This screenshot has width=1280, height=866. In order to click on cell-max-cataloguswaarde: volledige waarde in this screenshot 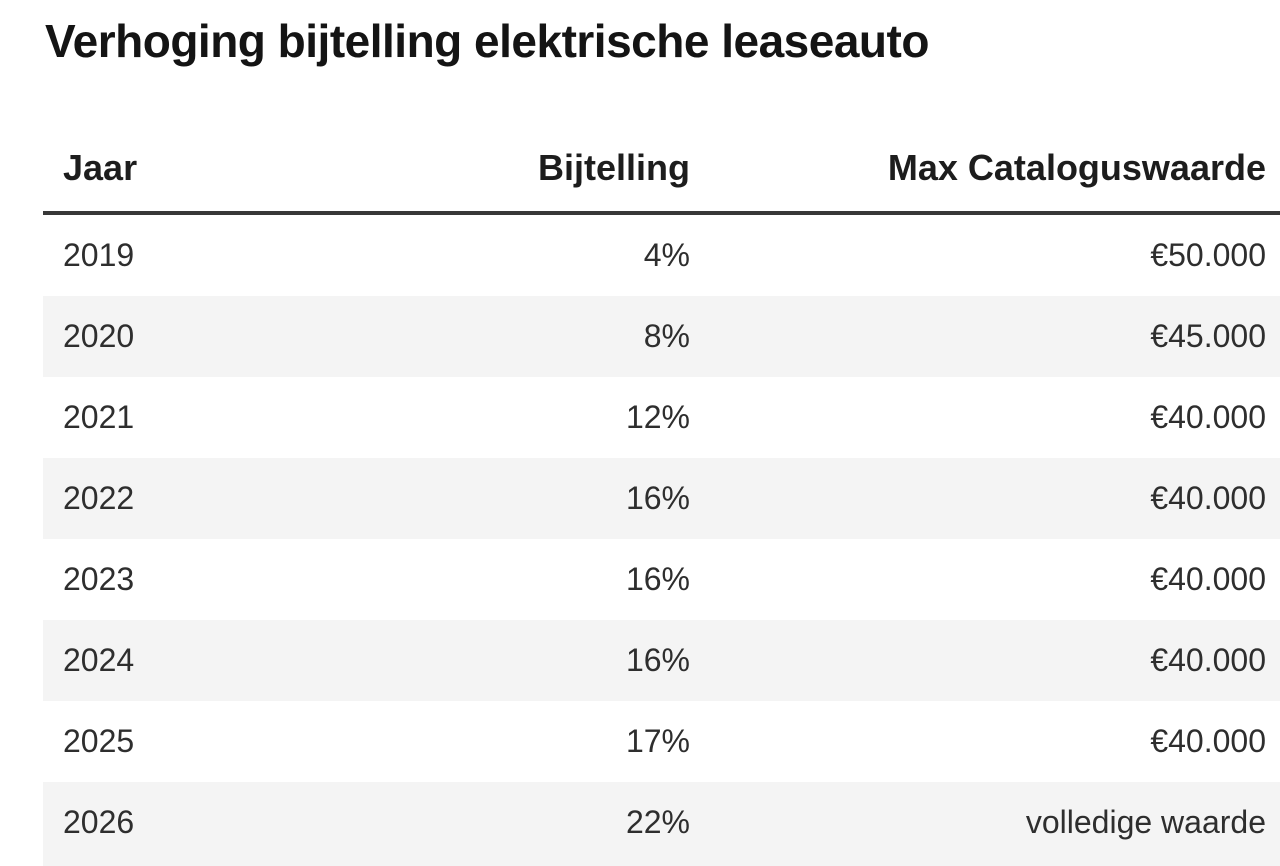, I will do `click(1145, 822)`.